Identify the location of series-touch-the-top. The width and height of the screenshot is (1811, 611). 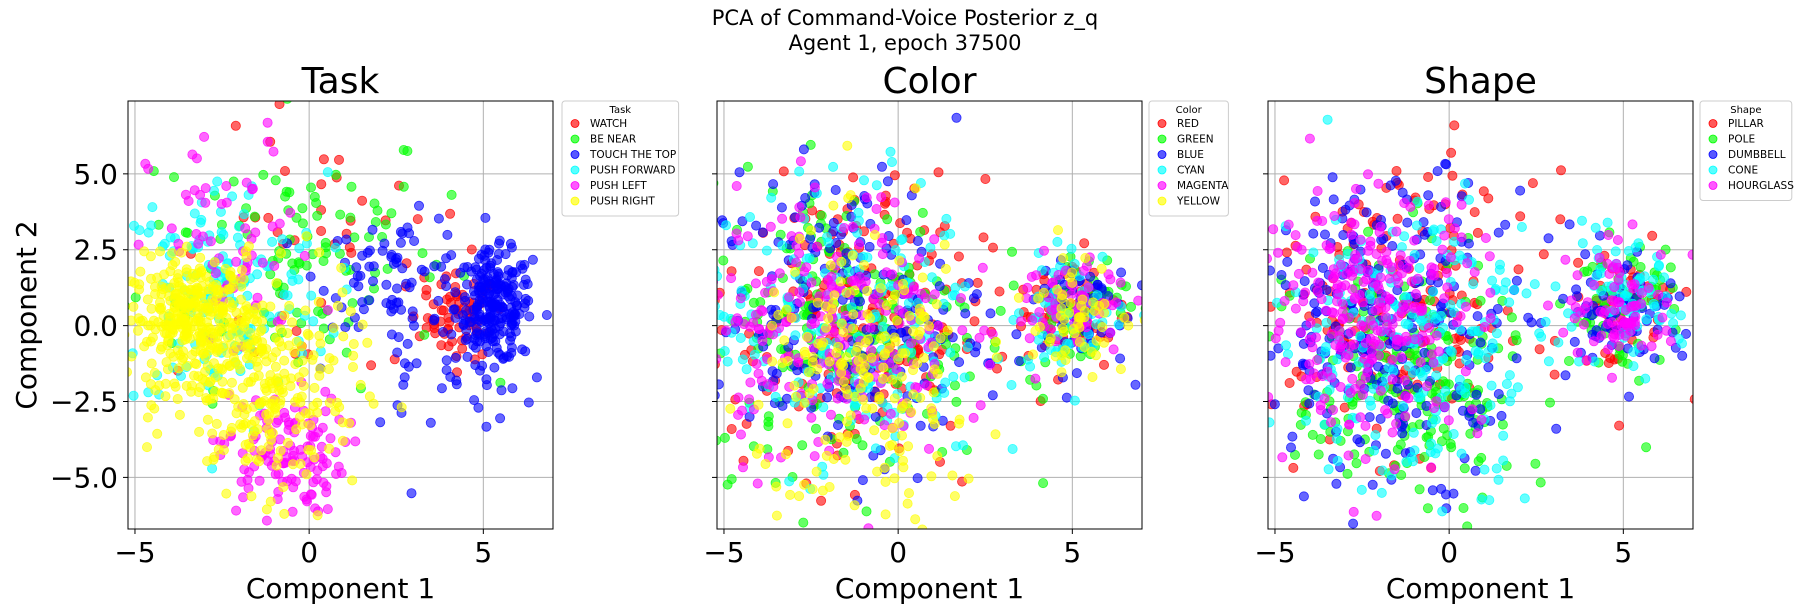
(446, 349).